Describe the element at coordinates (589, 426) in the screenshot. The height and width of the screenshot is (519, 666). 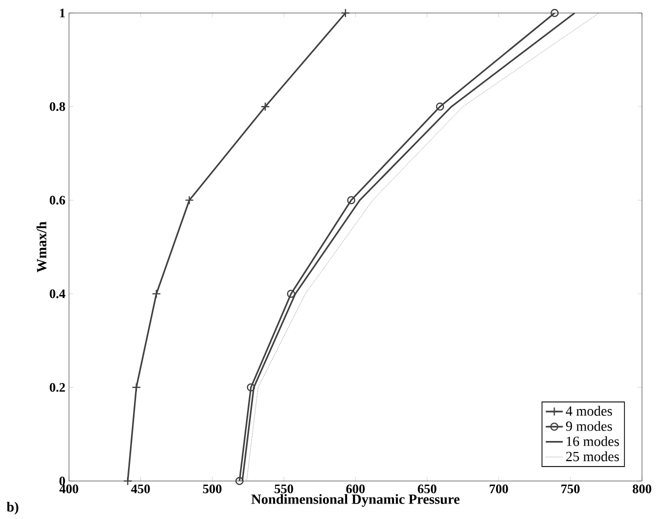
I see `legend-label: 9 modes` at that location.